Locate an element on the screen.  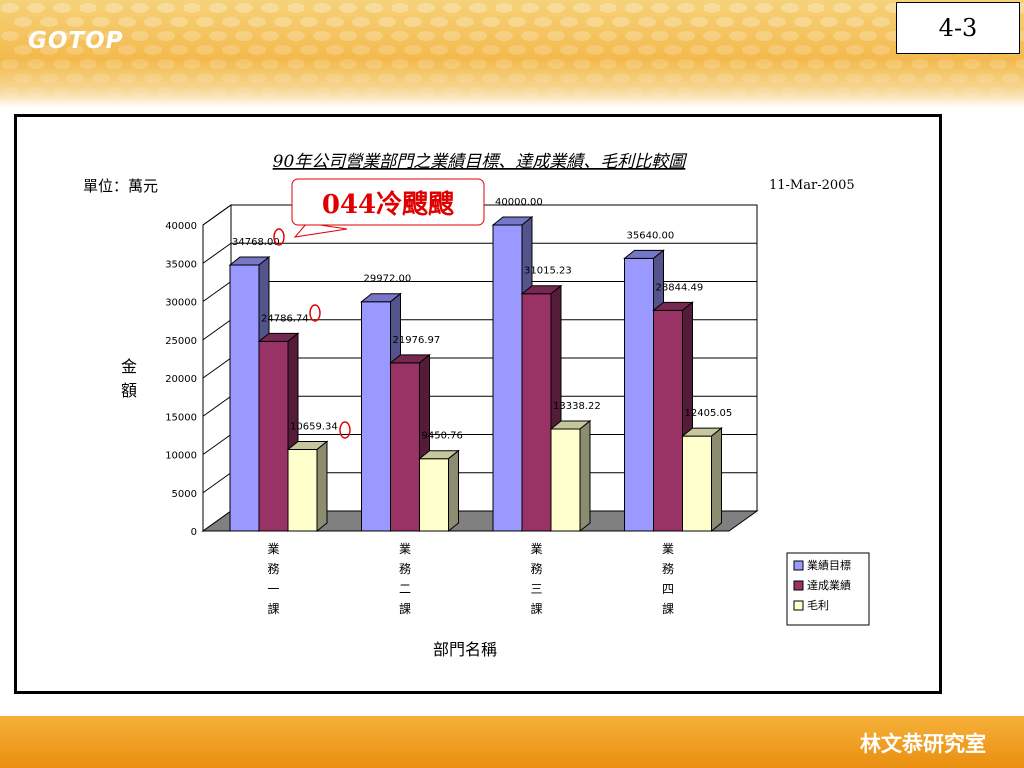
data-label: 24786.74 is located at coordinates (285, 318).